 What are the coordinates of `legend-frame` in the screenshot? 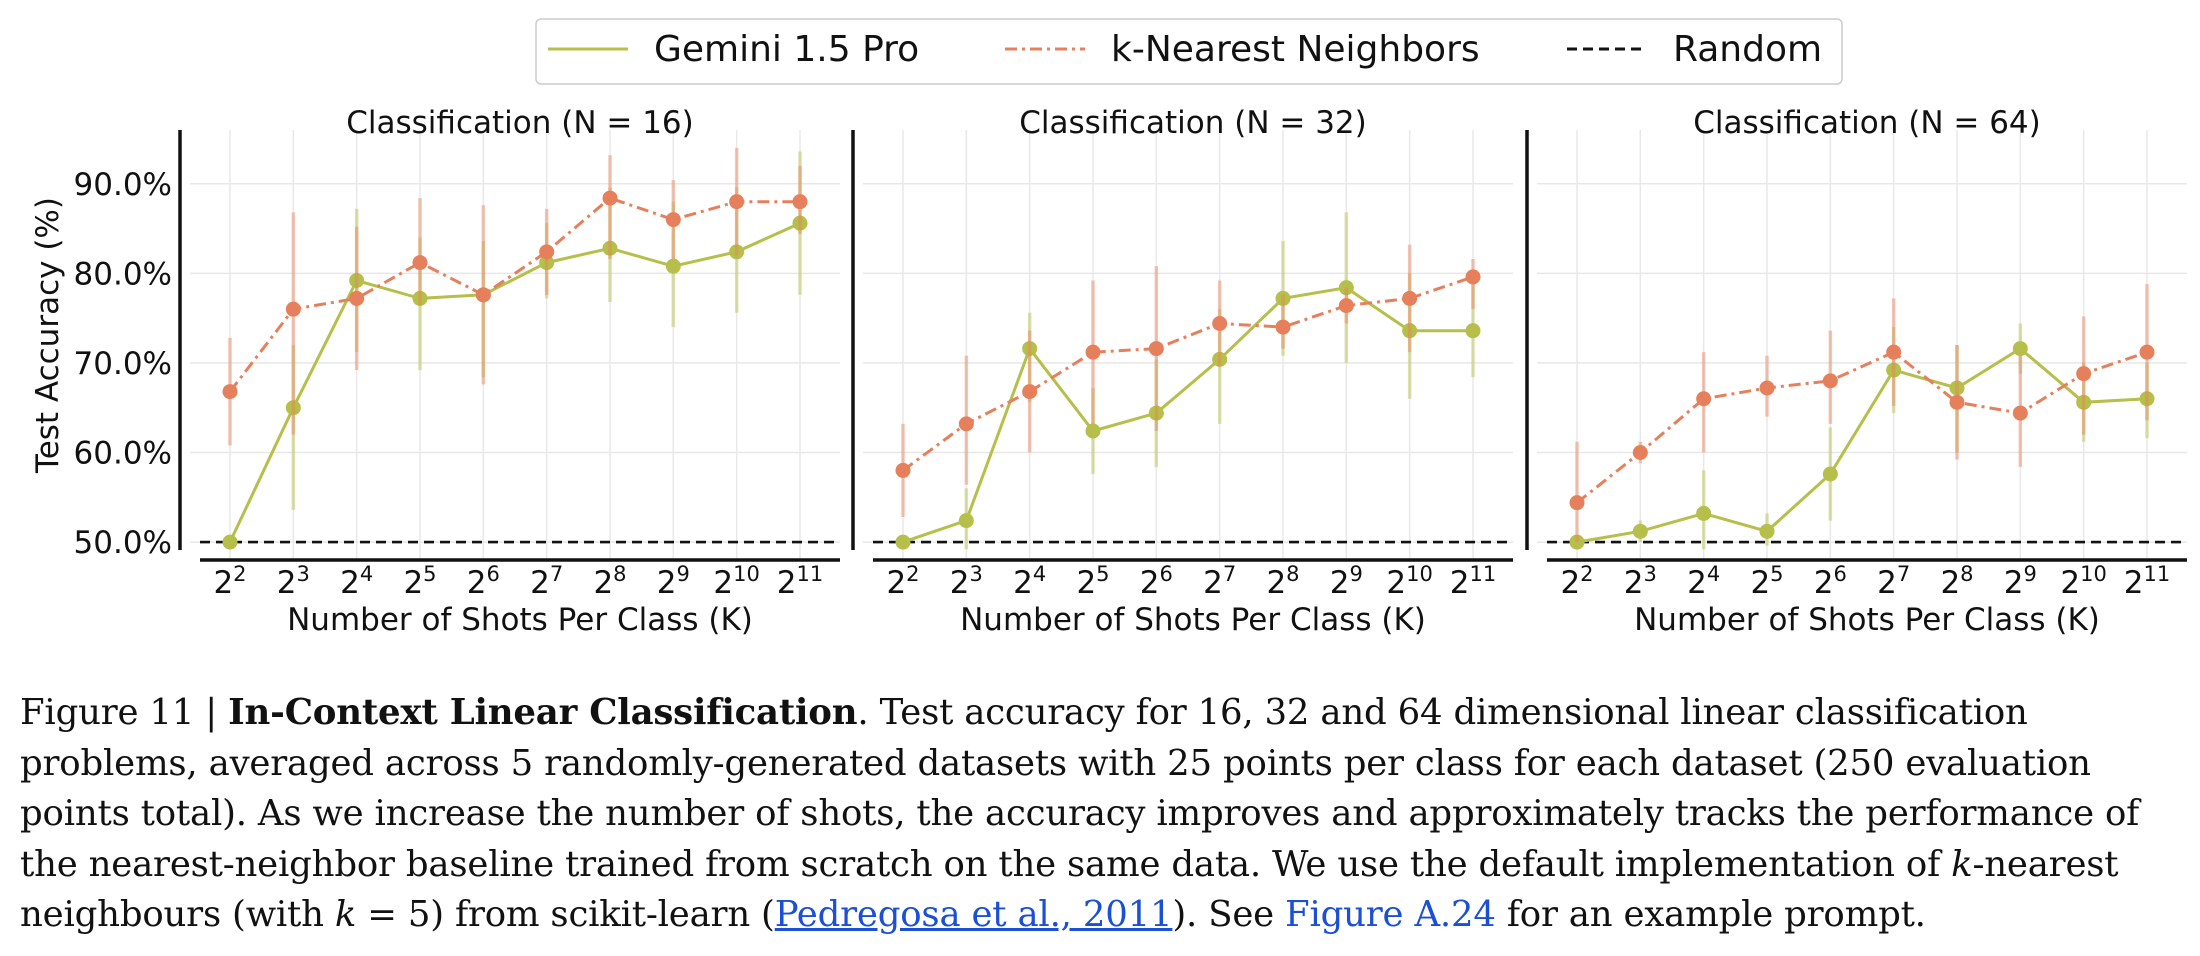 It's located at (1189, 51).